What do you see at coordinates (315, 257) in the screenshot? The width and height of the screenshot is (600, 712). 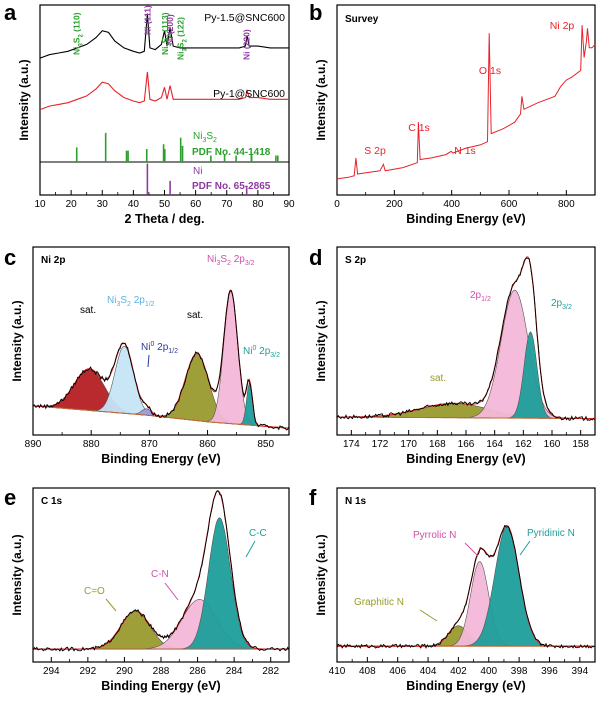 I see `panel-label: d` at bounding box center [315, 257].